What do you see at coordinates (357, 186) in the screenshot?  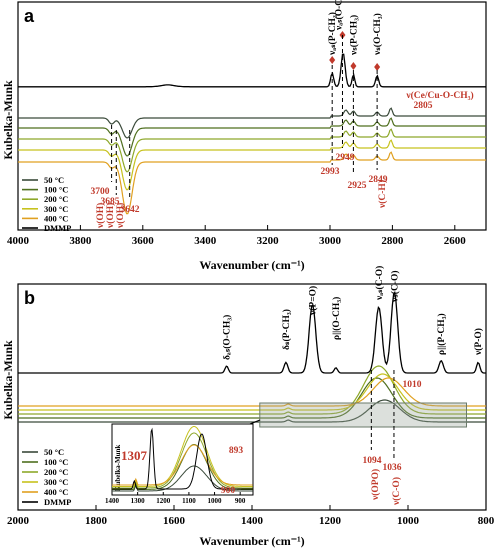 I see `peak-label-red: 2925` at bounding box center [357, 186].